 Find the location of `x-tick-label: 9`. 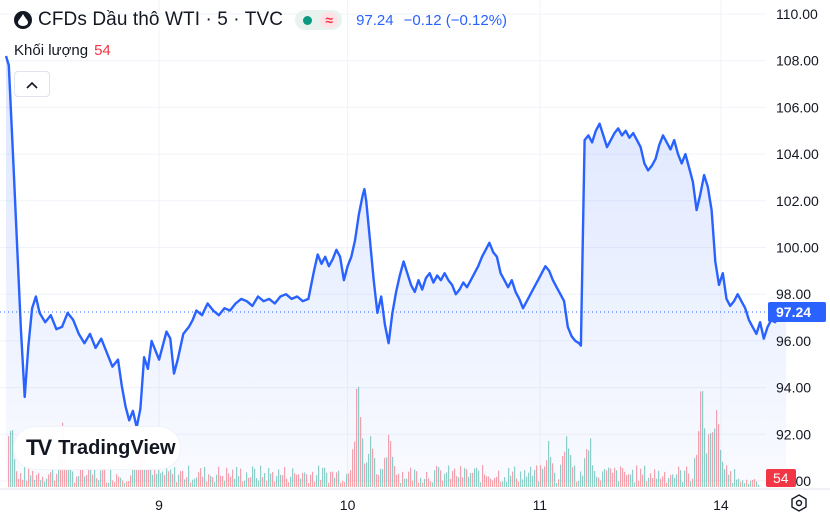

x-tick-label: 9 is located at coordinates (159, 505).